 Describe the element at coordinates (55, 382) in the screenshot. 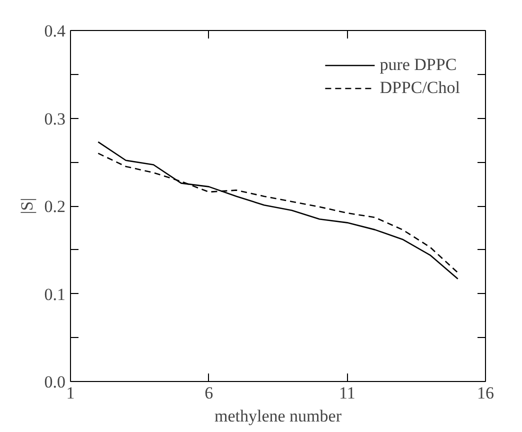

I see `y-tick-label: 0.0` at that location.